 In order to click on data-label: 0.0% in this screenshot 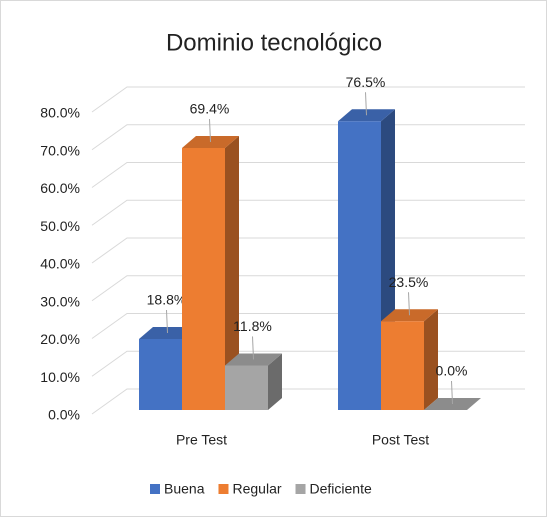, I will do `click(452, 371)`.